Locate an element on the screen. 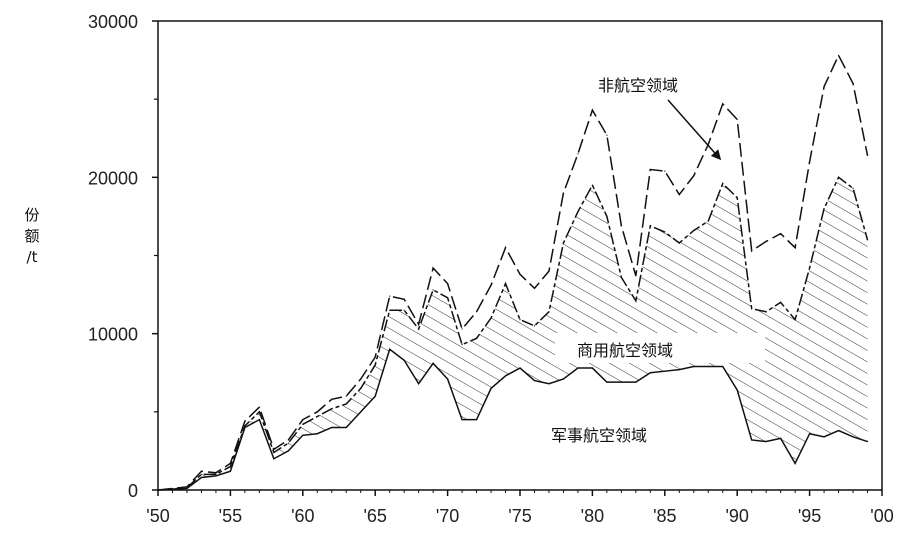  x-tick-label: '80 is located at coordinates (592, 516).